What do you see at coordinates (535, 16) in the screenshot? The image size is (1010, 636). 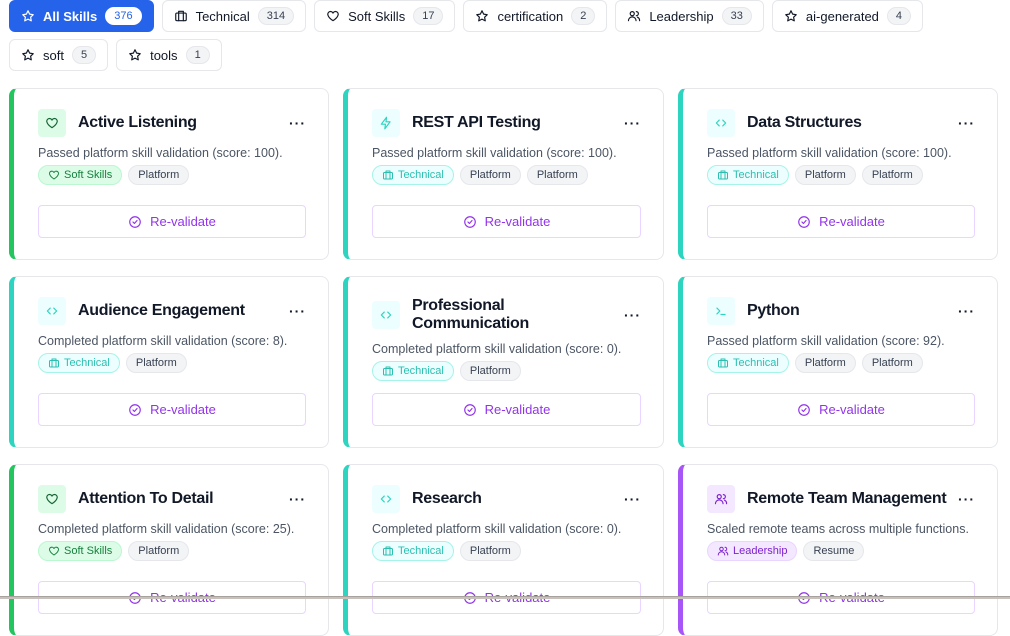 I see `filter-chip-certification: certification 2` at bounding box center [535, 16].